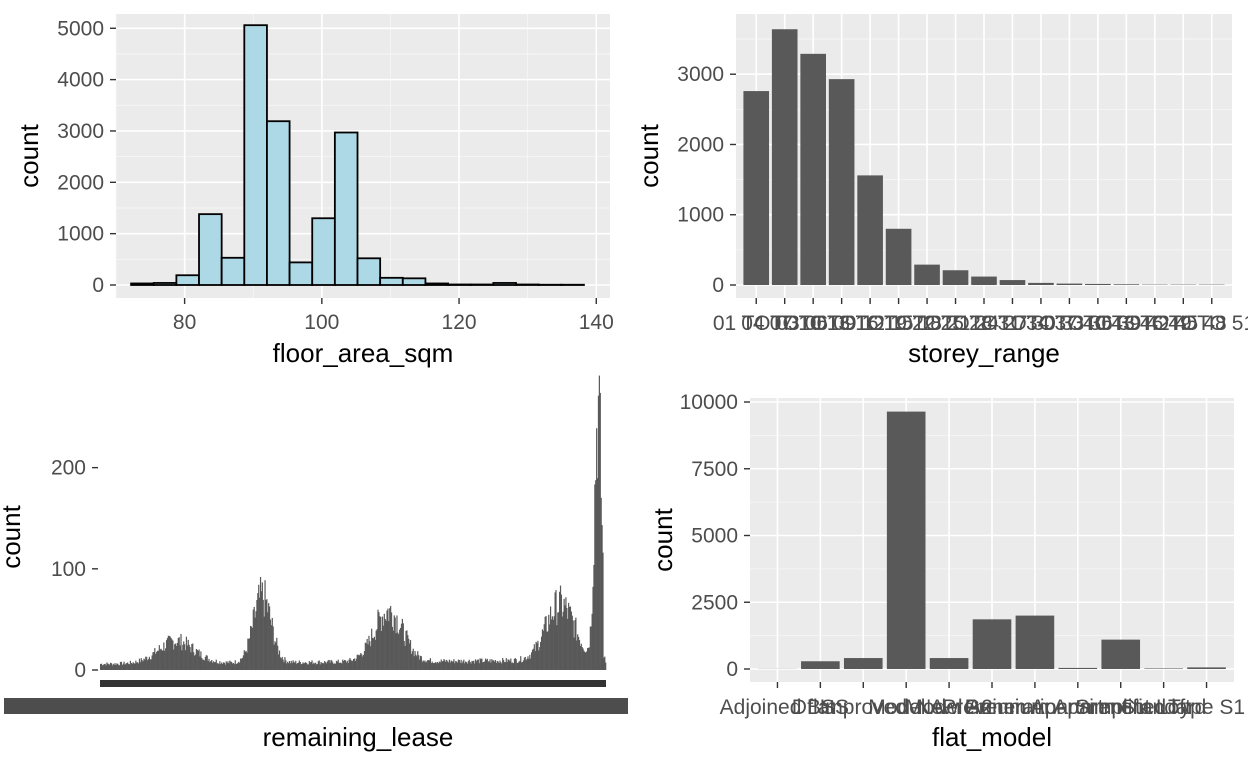 The image size is (1248, 768). Describe the element at coordinates (955, 323) in the screenshot. I see `x-tick-label: 22 TO 24` at that location.